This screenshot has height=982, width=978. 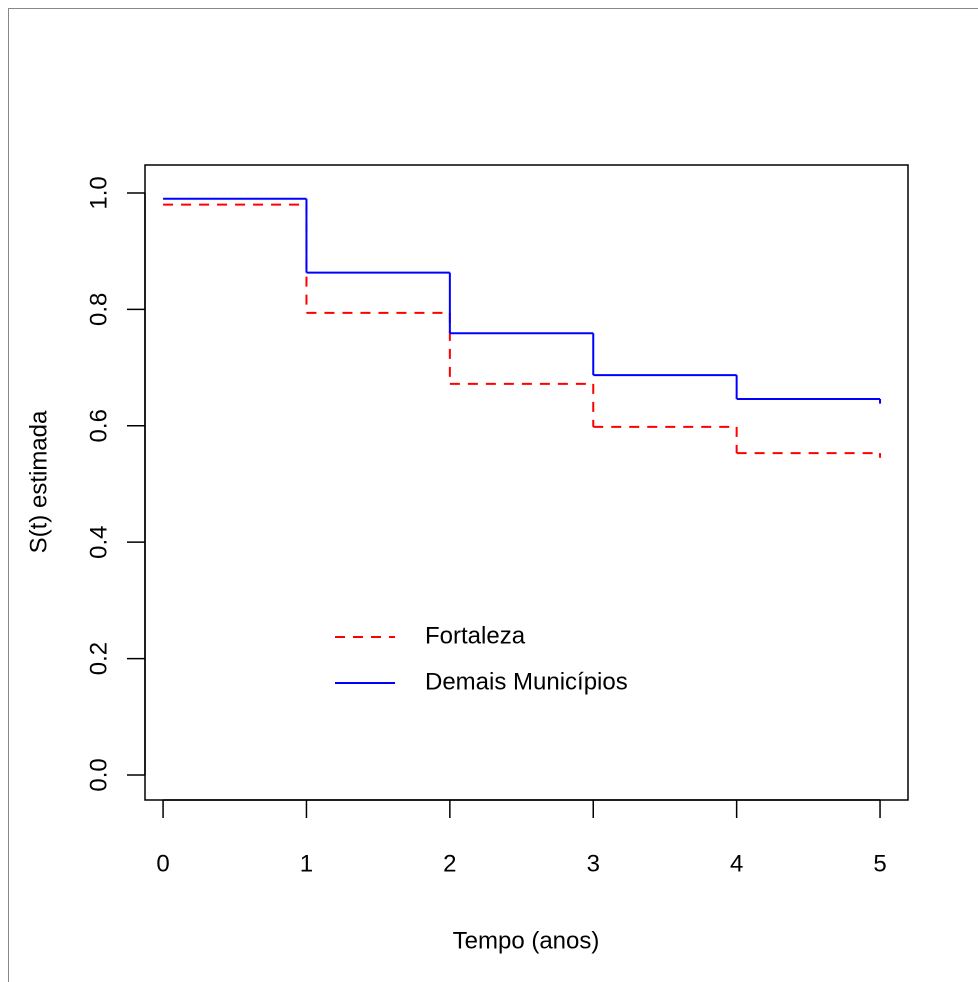 What do you see at coordinates (306, 863) in the screenshot?
I see `x-tick-label: 1` at bounding box center [306, 863].